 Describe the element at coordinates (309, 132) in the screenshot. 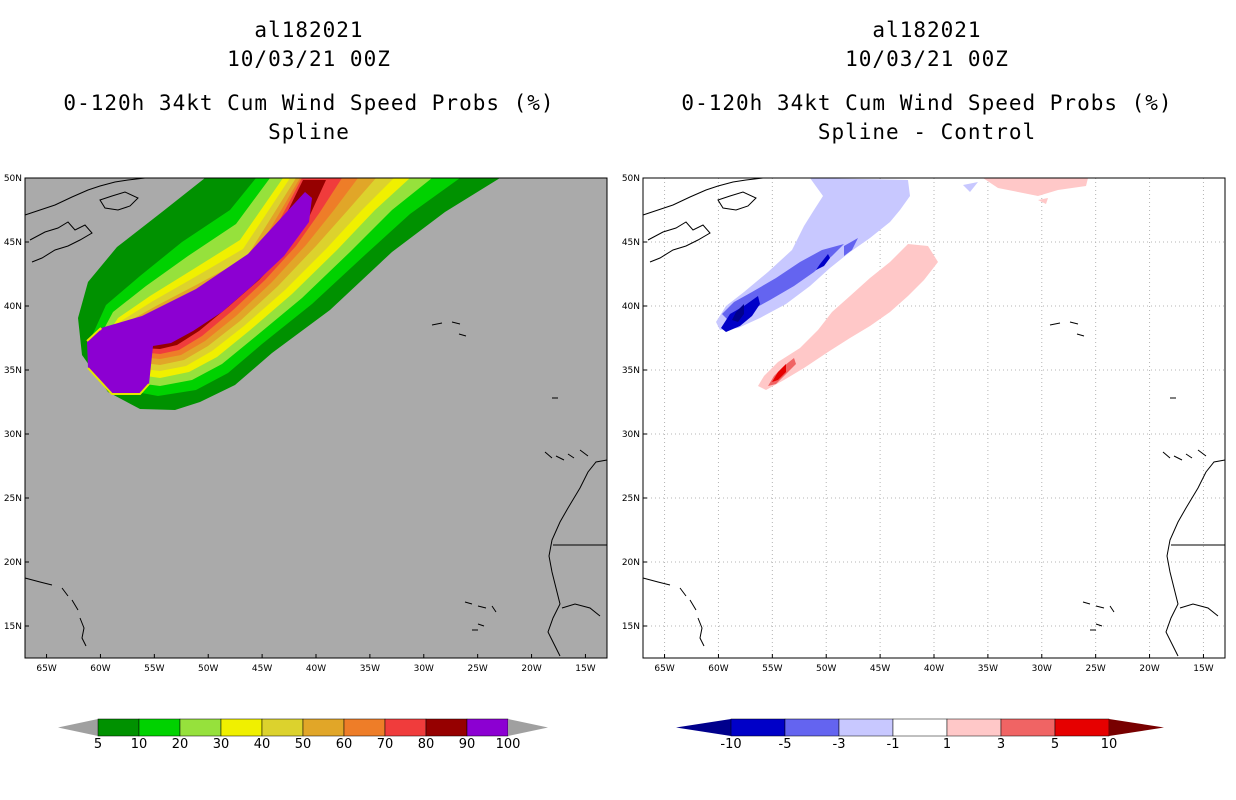

I see `left-subtitle: Spline` at that location.